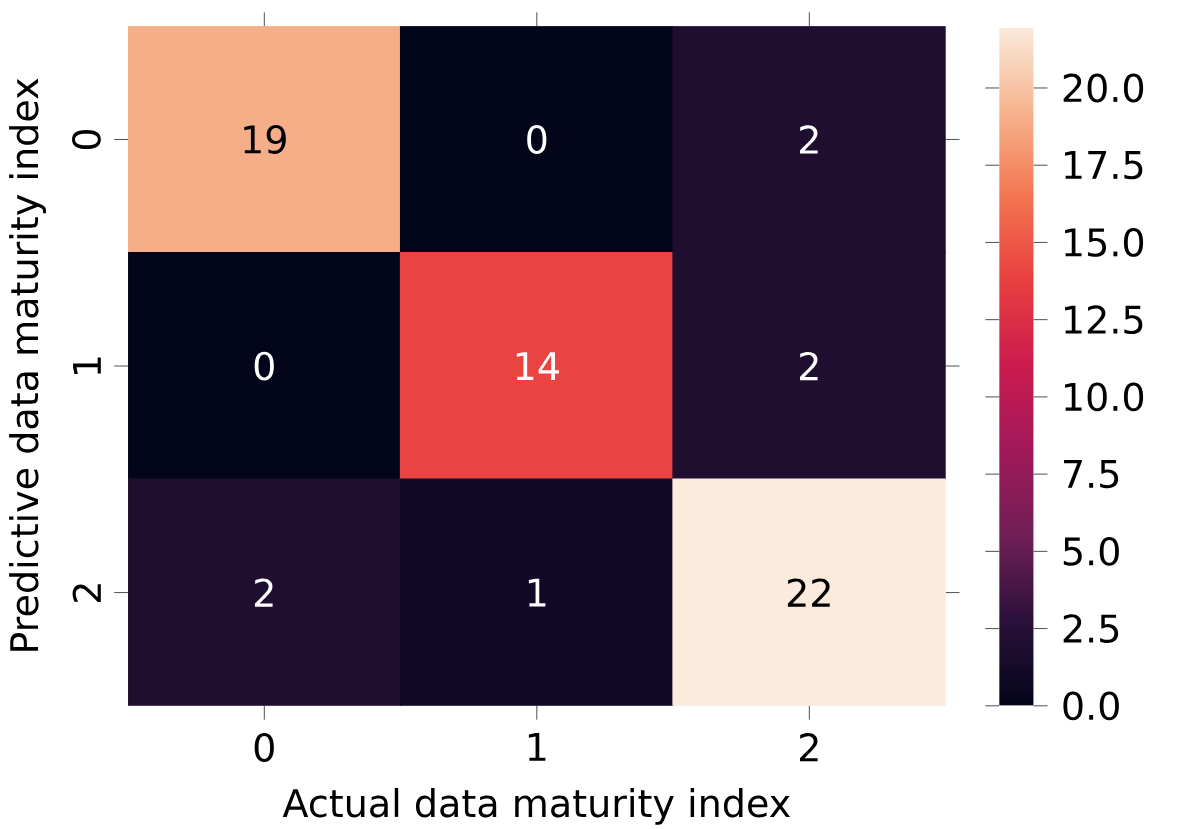 Image resolution: width=1182 pixels, height=829 pixels. I want to click on color-bar-label: 0.0, so click(1091, 706).